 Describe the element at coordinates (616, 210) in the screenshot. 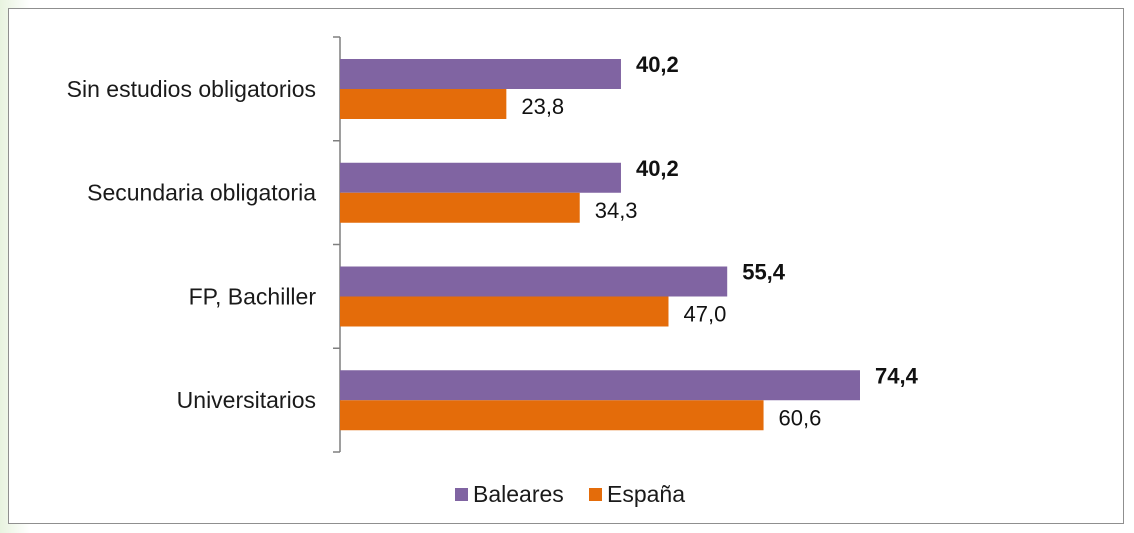

I see `data-label: 34,3` at that location.